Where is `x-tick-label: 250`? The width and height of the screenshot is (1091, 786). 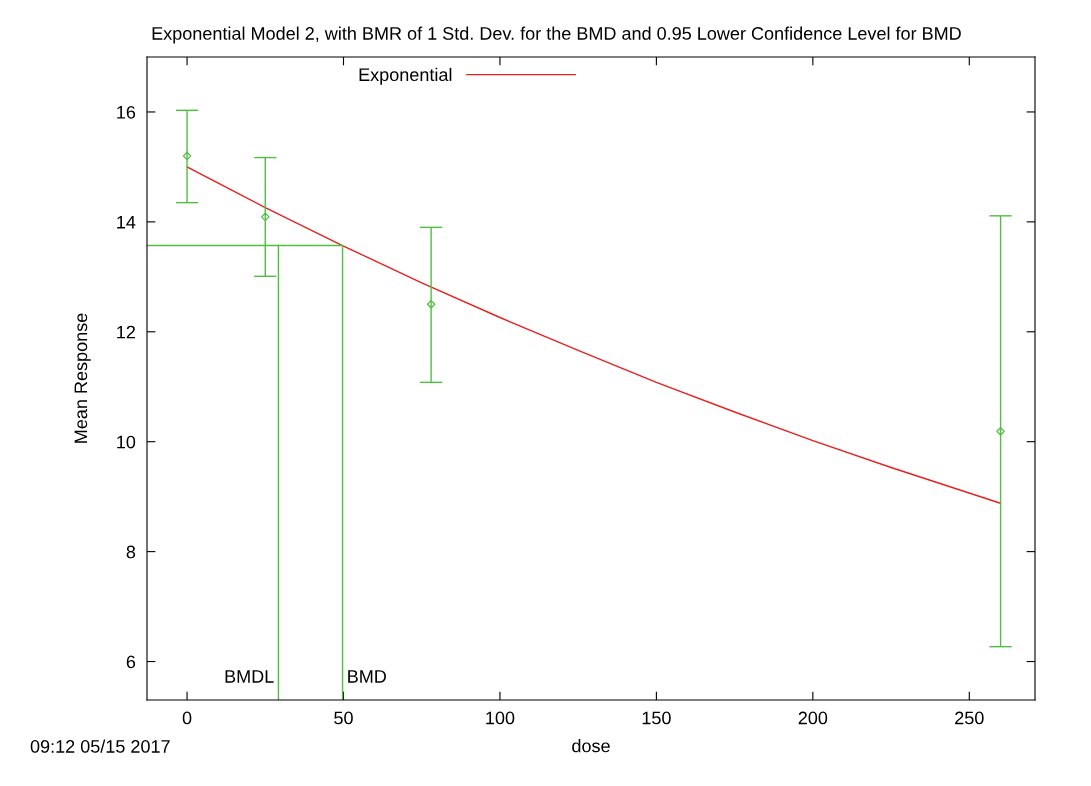 x-tick-label: 250 is located at coordinates (969, 718).